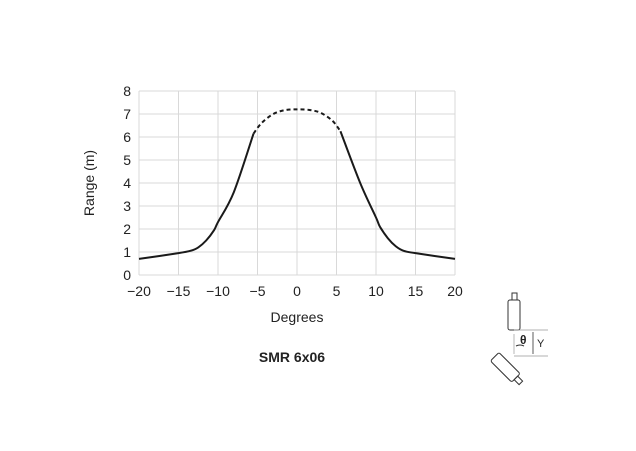  What do you see at coordinates (127, 275) in the screenshot?
I see `y-tick-label: 0` at bounding box center [127, 275].